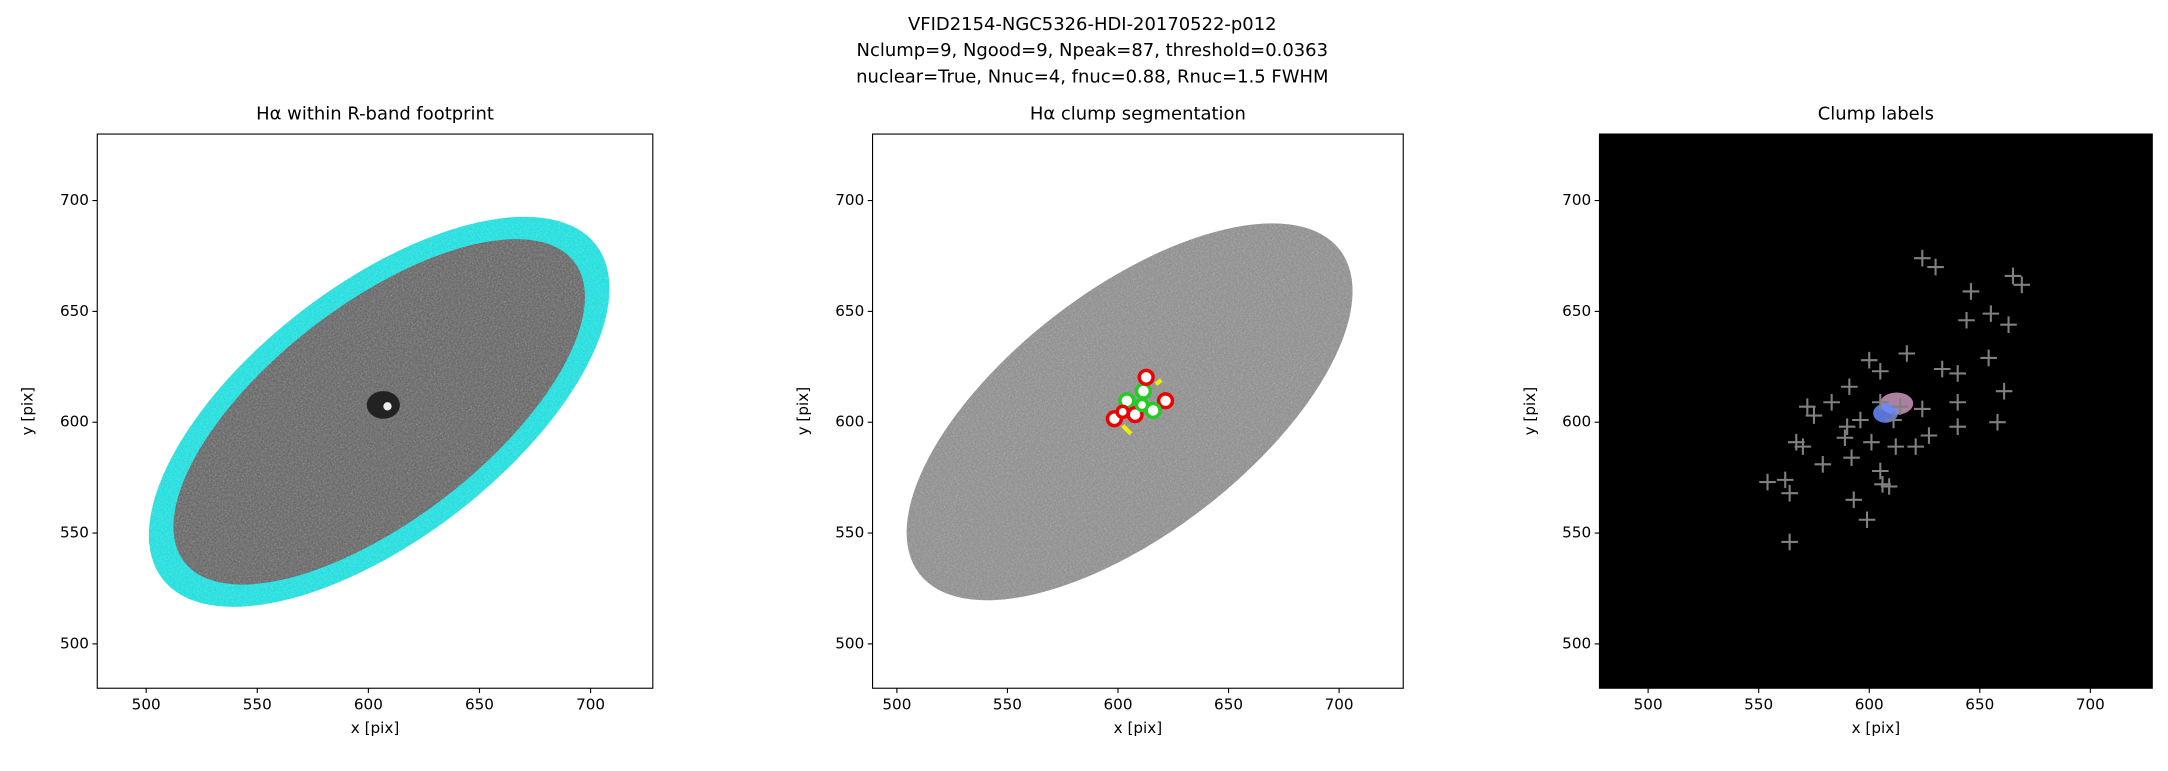 This screenshot has height=771, width=2168. I want to click on panel-title: Hα clump segmentation, so click(1138, 114).